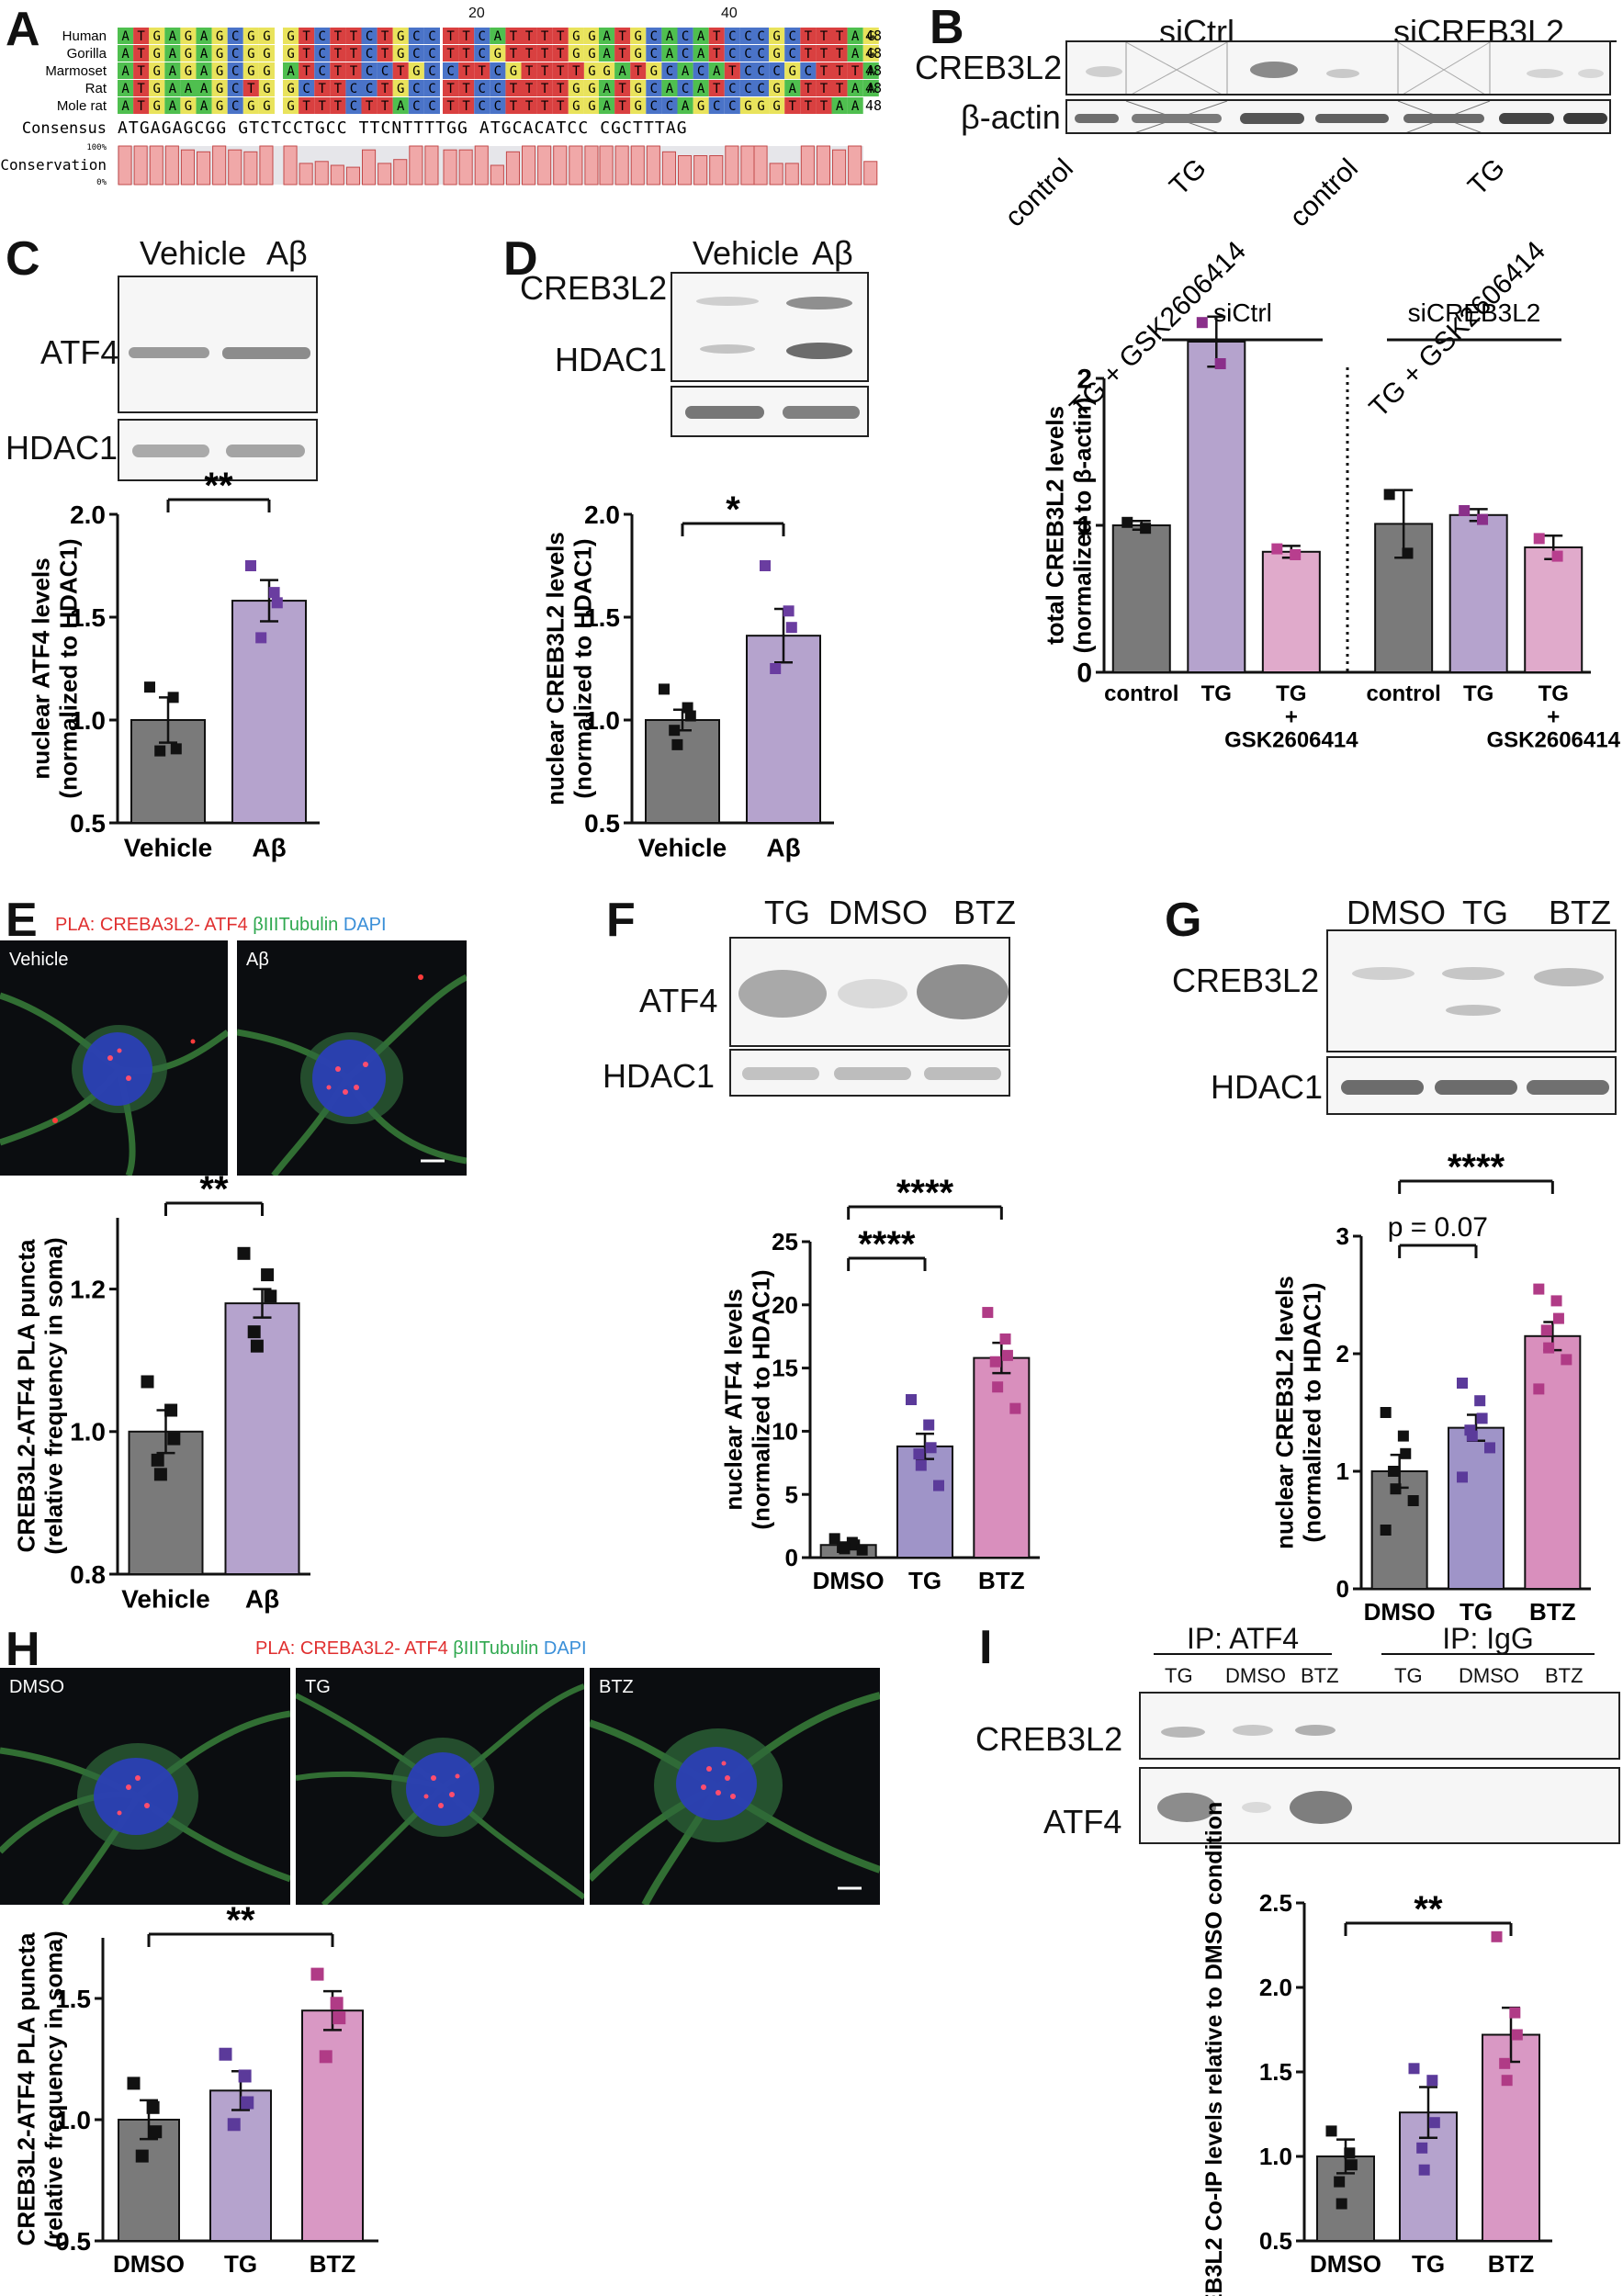  I want to click on panel-label-g: G, so click(1183, 921).